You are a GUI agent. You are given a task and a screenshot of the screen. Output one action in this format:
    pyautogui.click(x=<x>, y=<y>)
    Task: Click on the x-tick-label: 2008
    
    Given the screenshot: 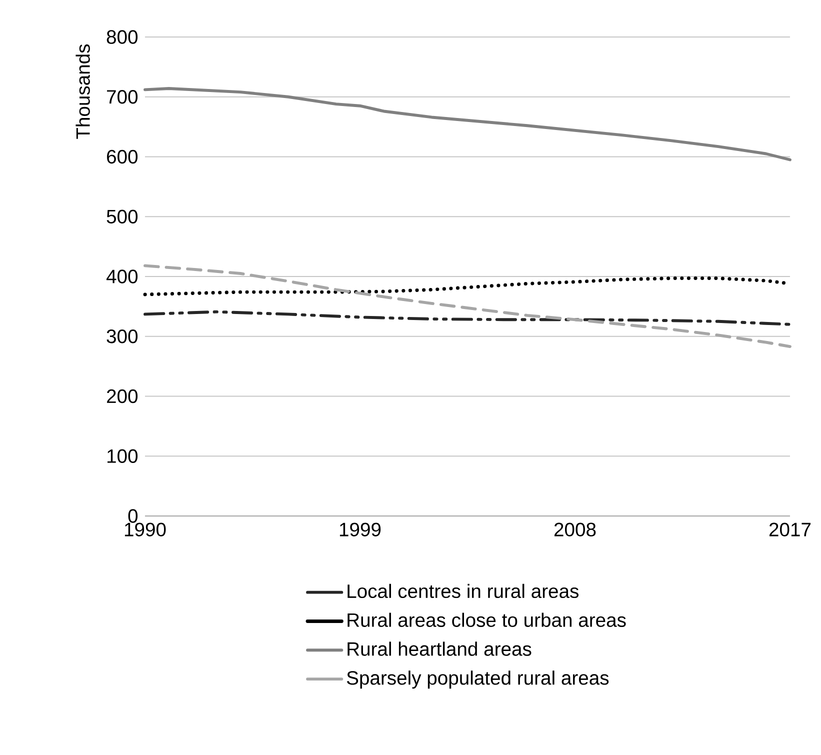 What is the action you would take?
    pyautogui.click(x=575, y=529)
    